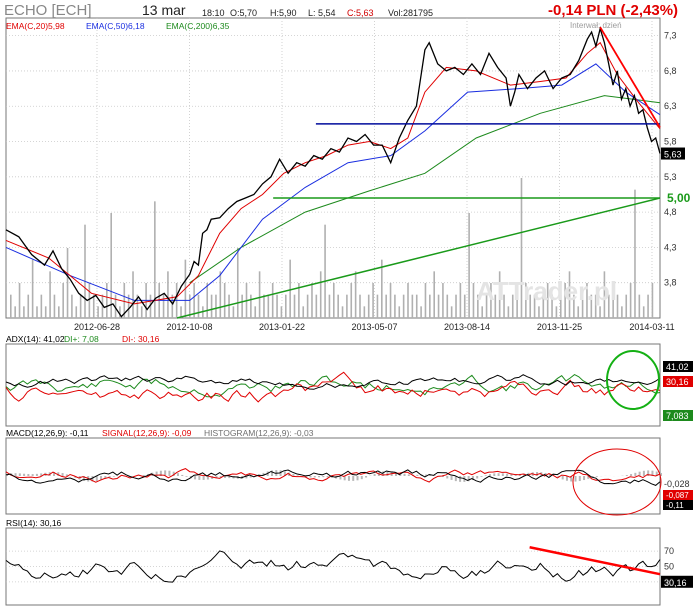  I want to click on rsi-value-box, so click(677, 581).